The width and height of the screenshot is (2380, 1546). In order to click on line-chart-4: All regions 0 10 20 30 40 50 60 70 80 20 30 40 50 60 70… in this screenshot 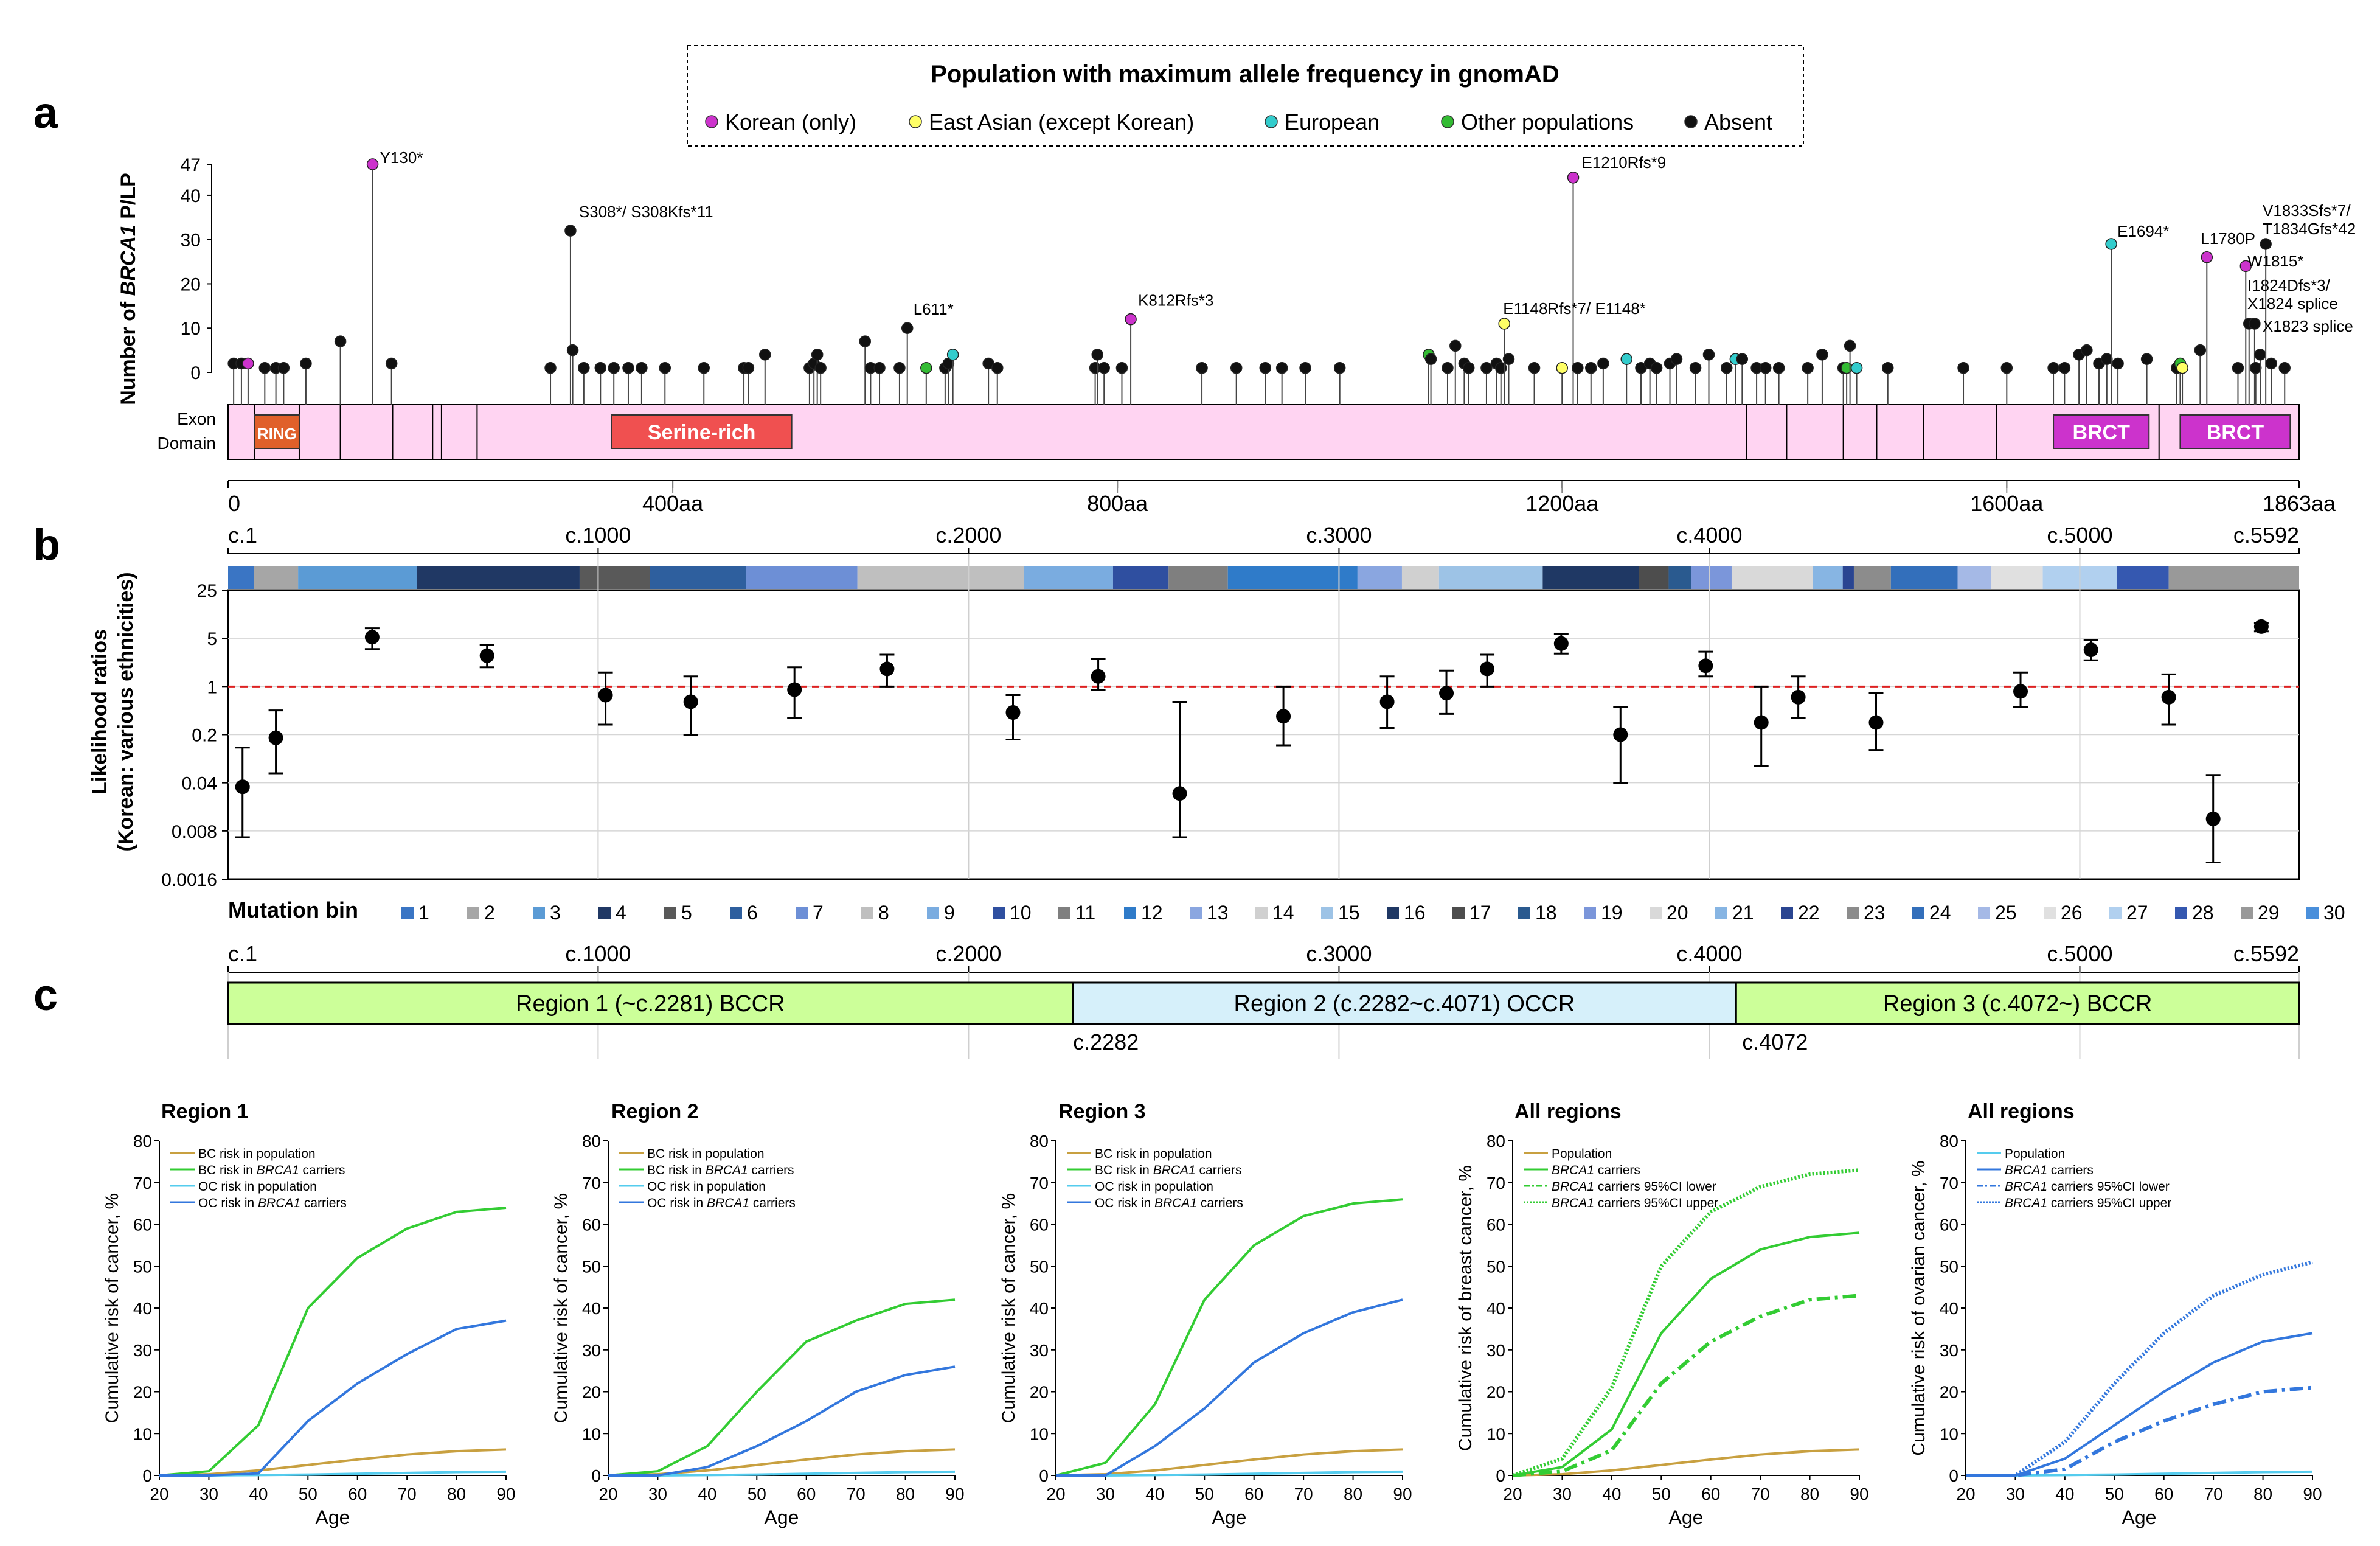, I will do `click(1662, 1314)`.